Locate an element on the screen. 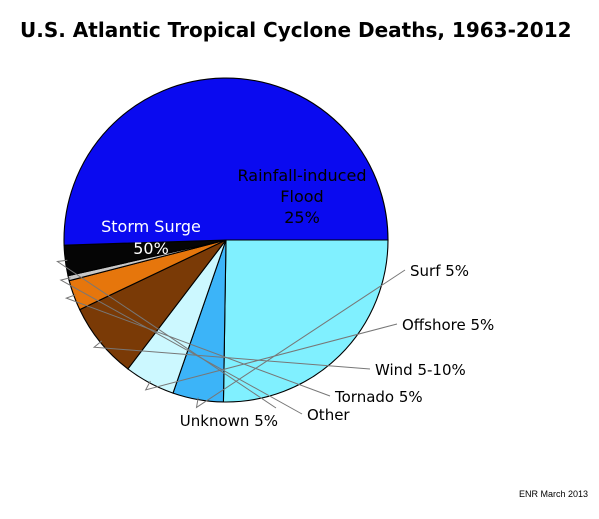  chart-credit: ENR March 2013 is located at coordinates (553, 494).